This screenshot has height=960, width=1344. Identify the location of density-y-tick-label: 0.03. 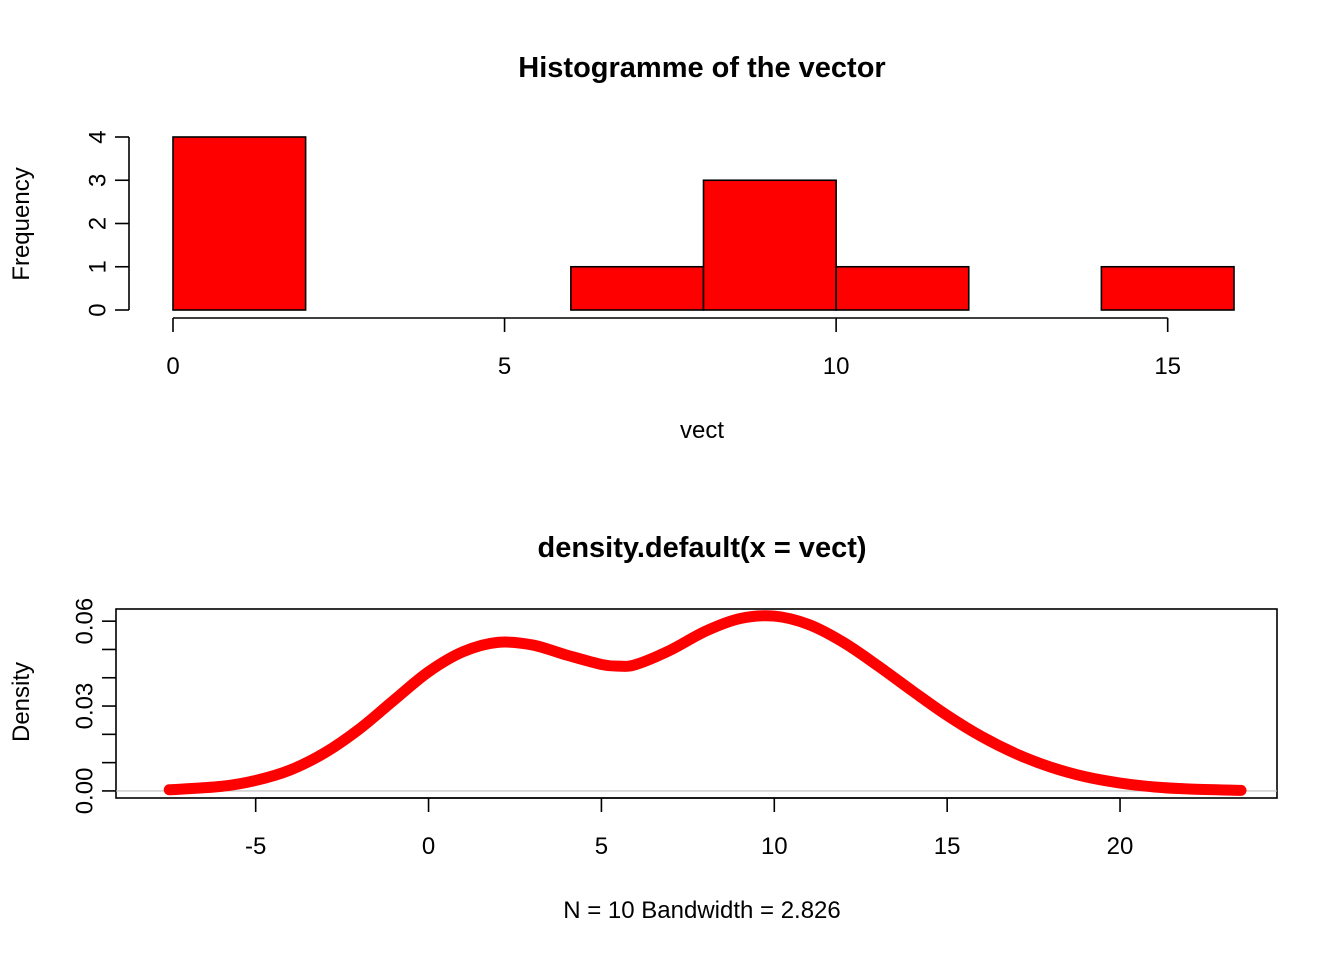
(85, 706).